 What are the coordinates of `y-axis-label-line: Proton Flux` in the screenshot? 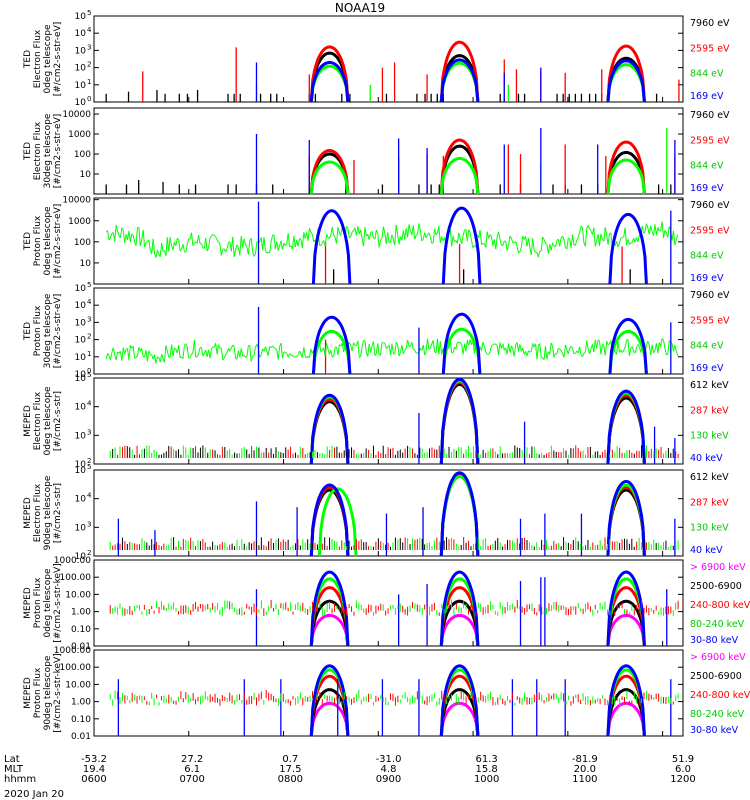 It's located at (38, 240).